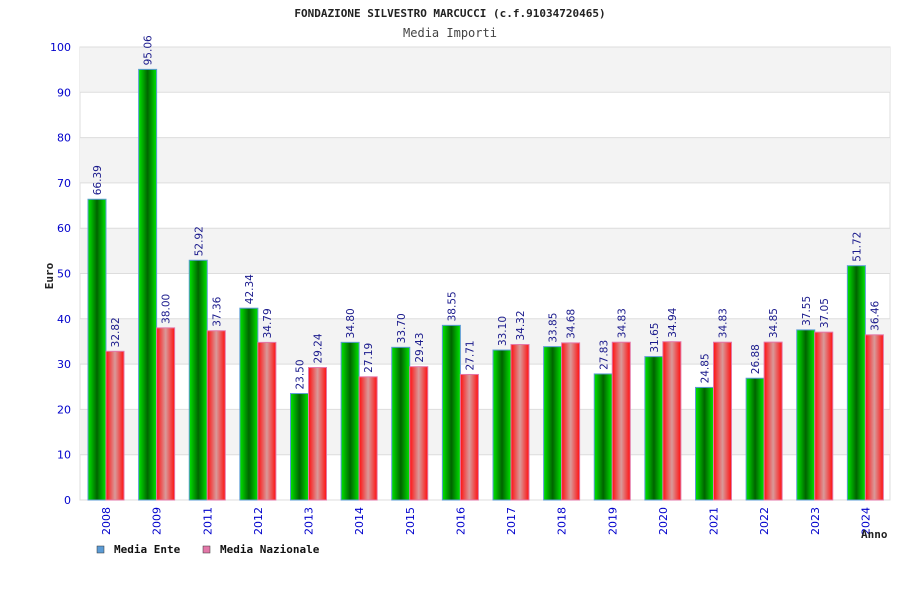  I want to click on data-label: 36.46, so click(875, 315).